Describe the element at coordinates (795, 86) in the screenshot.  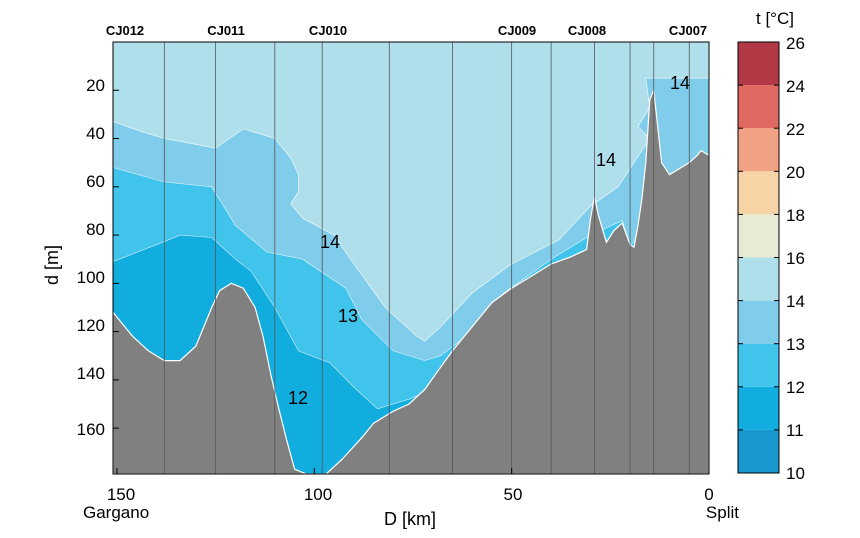
I see `colorbar-tick-label: 24` at that location.